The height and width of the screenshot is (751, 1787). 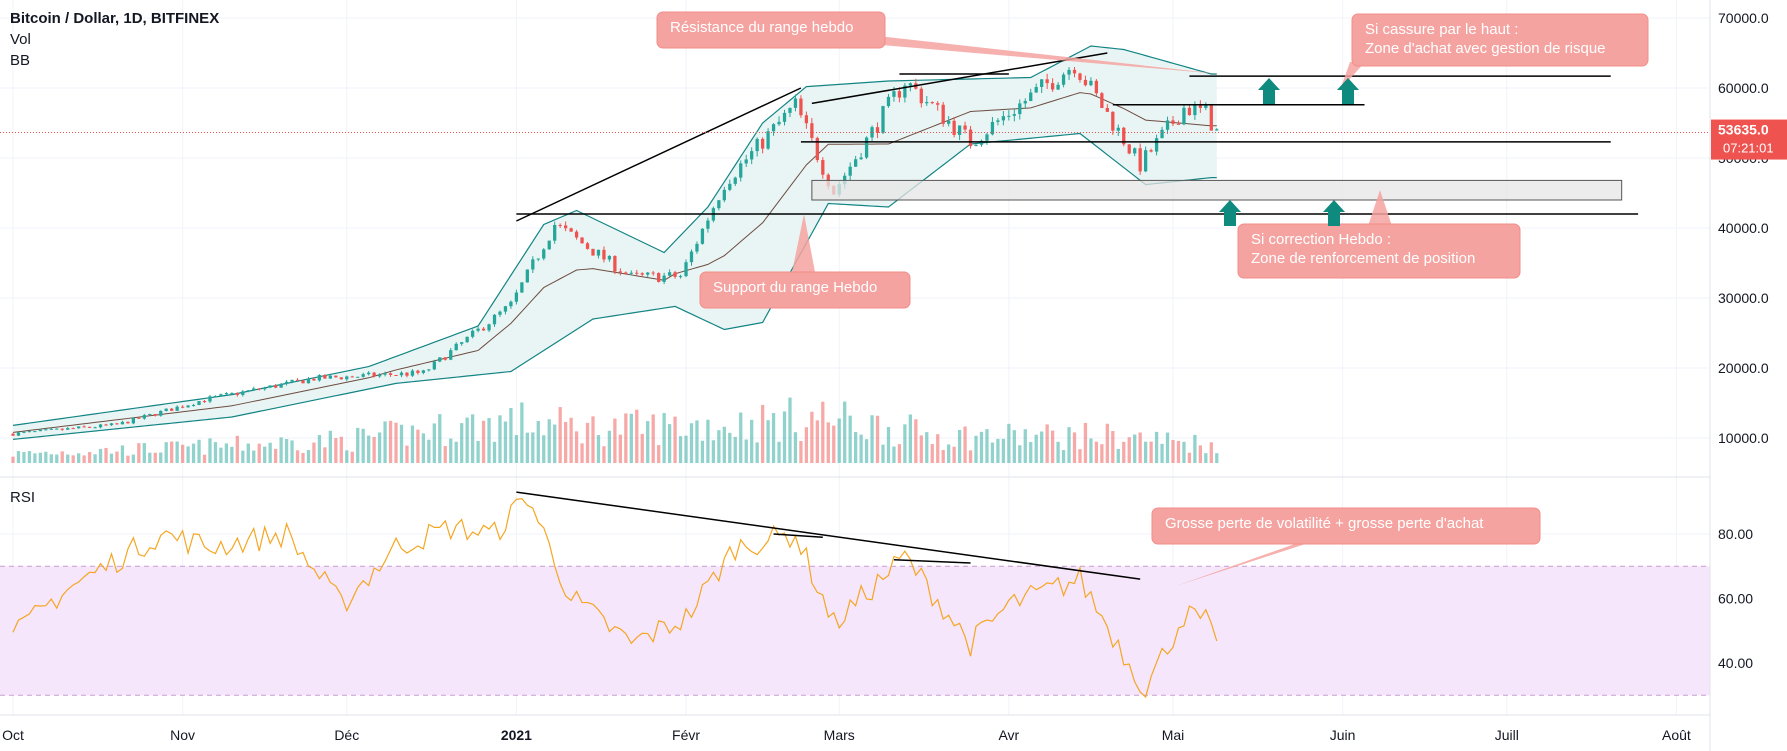 What do you see at coordinates (20, 60) in the screenshot?
I see `bb-legend: BB` at bounding box center [20, 60].